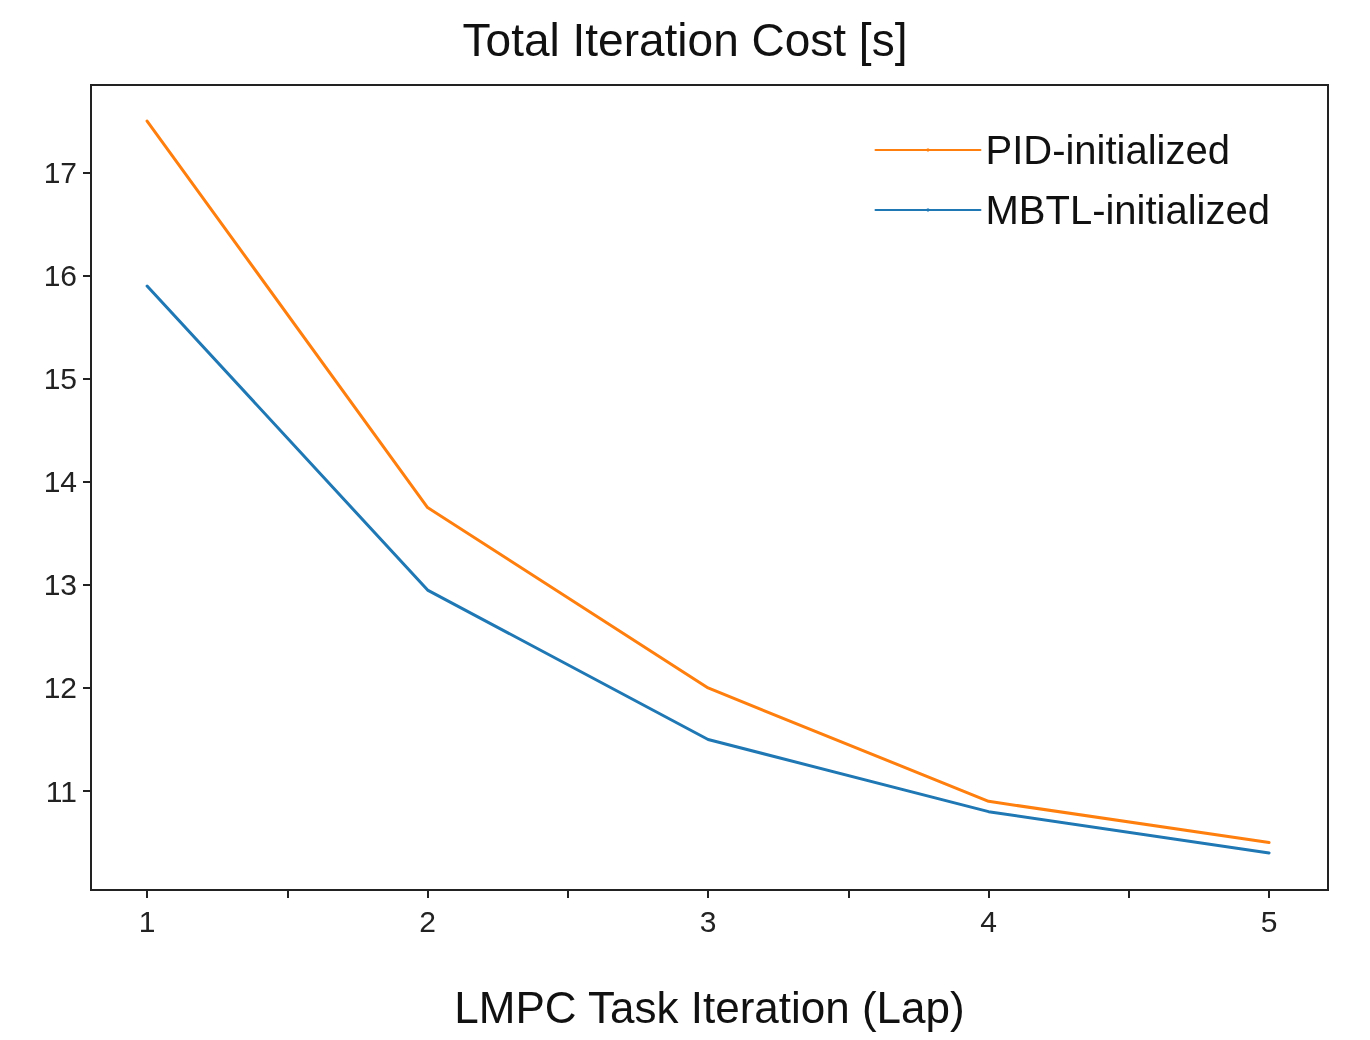 This screenshot has width=1370, height=1040. I want to click on y-tick-label: 15, so click(60, 379).